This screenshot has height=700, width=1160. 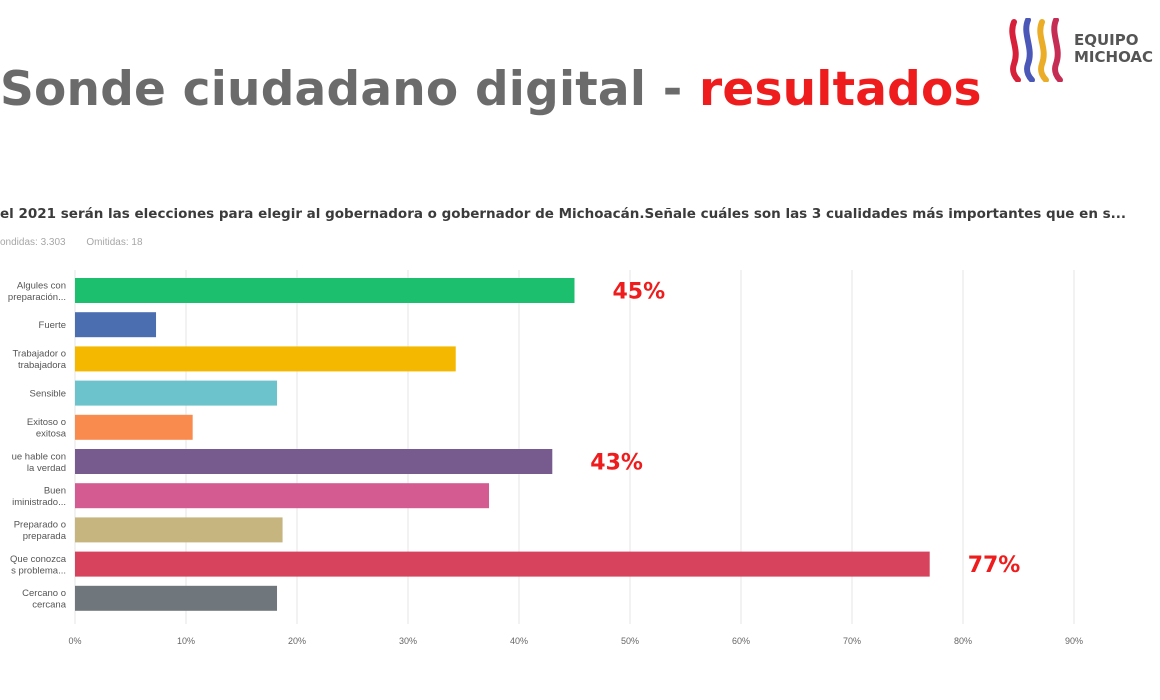 I want to click on category-label: Trabajador o trabajadora, so click(x=39, y=360).